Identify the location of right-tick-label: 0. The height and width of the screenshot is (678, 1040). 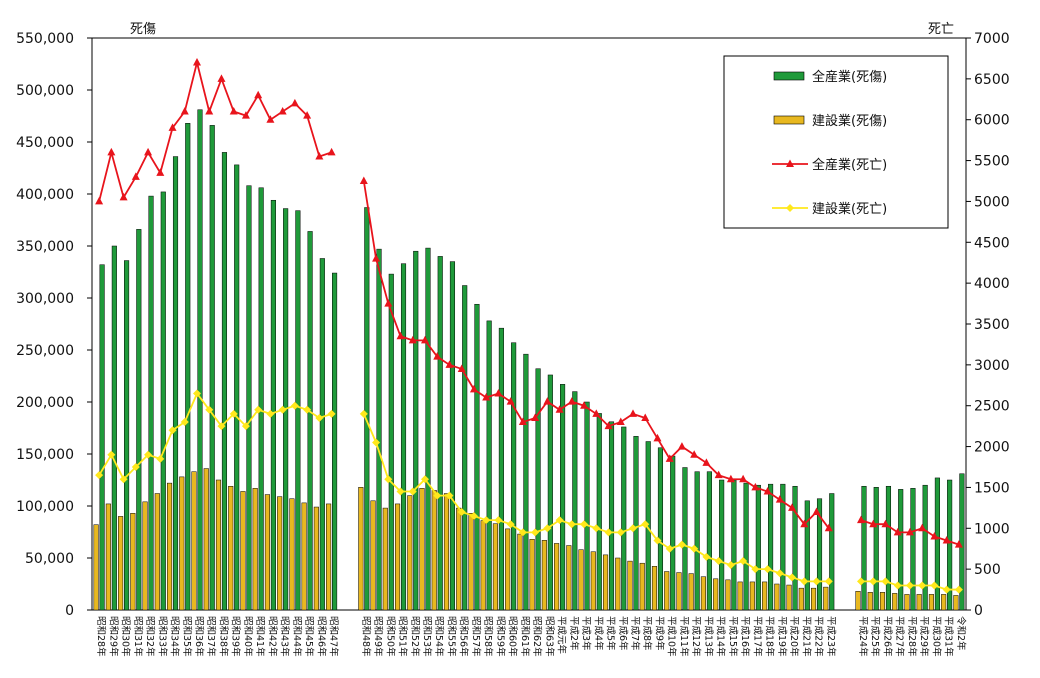
(978, 611).